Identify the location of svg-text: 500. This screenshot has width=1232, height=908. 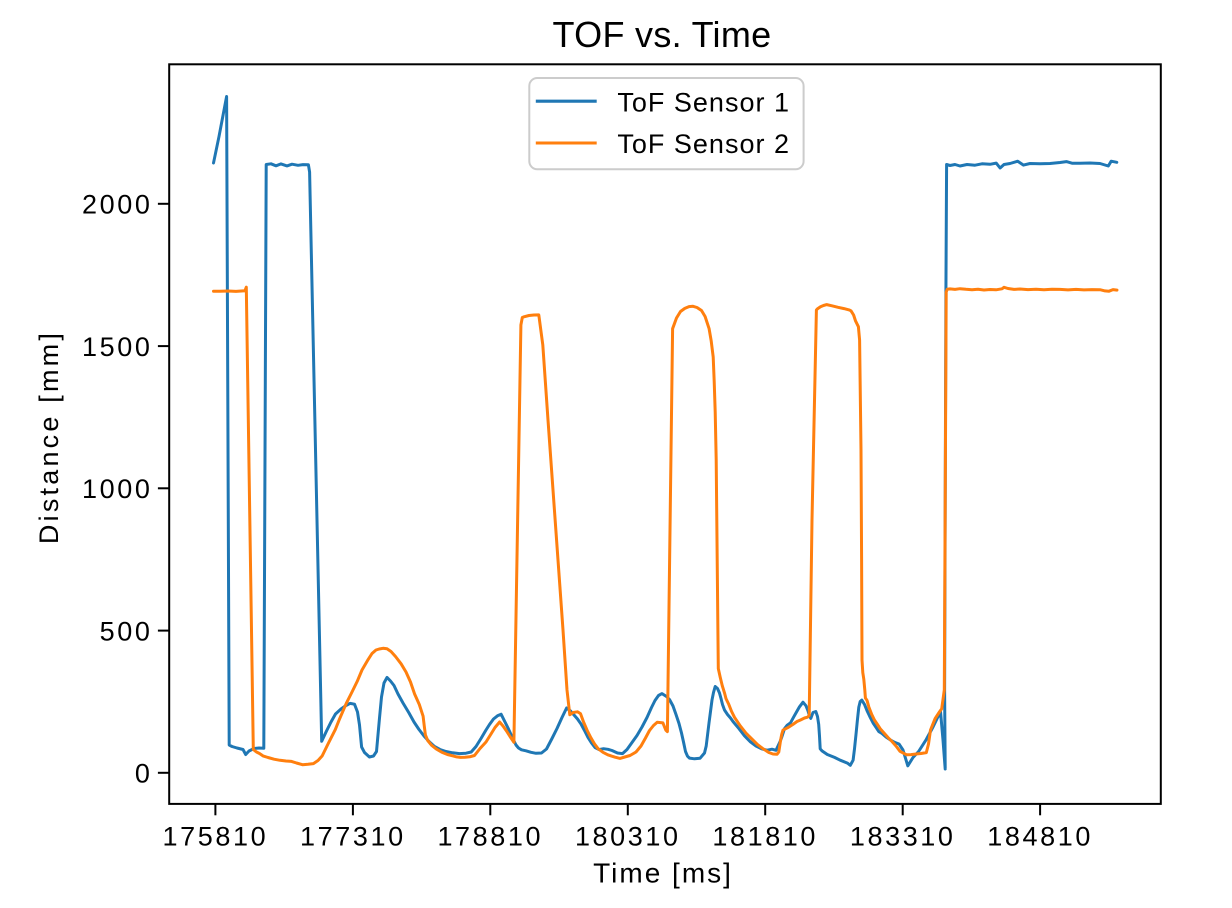
(126, 631).